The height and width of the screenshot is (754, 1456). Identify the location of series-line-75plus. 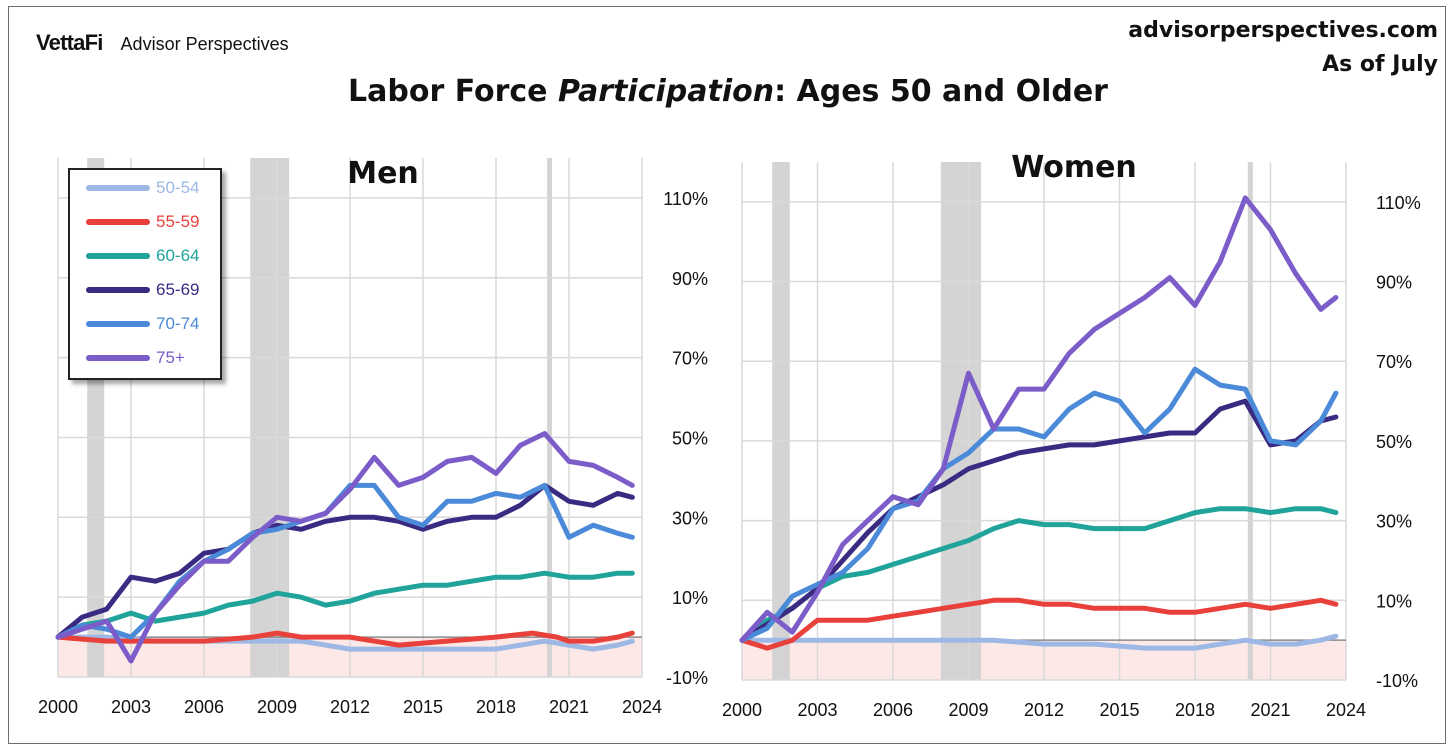
(345, 547).